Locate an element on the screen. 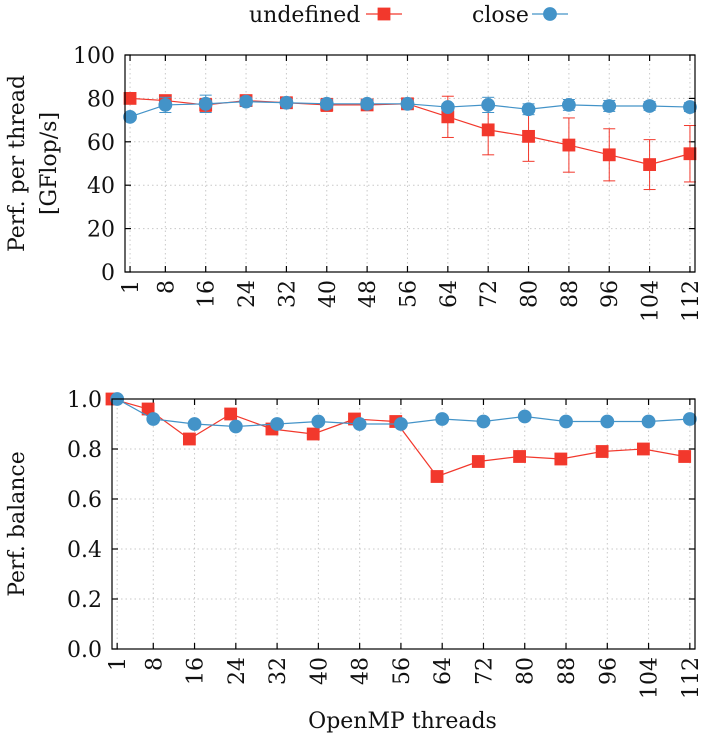 The width and height of the screenshot is (705, 738). y-tick-label: 40 is located at coordinates (101, 186).